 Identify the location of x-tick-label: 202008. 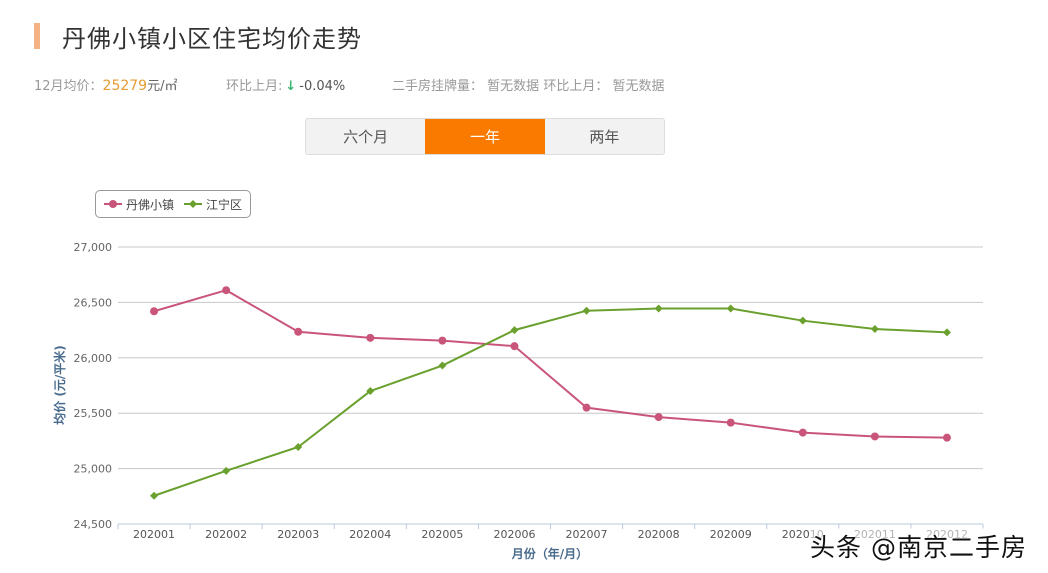
(659, 534).